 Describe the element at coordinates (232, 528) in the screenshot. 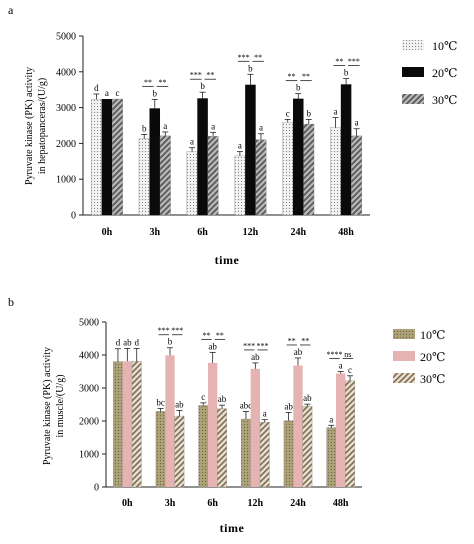

I see `panel-b-xlabel: time` at that location.